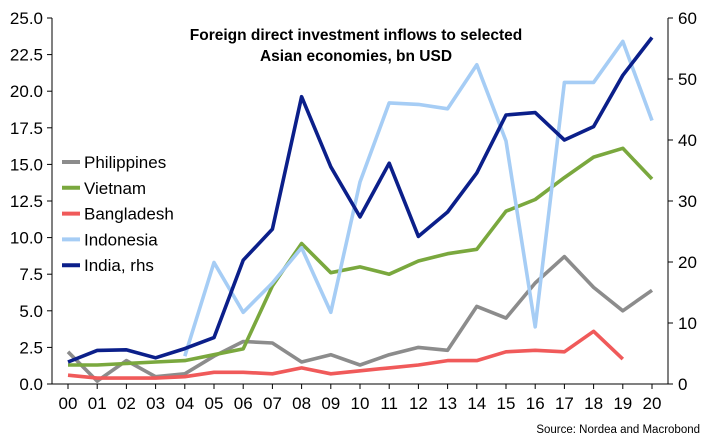 The height and width of the screenshot is (448, 710). I want to click on right-tick-label: 30, so click(687, 201).